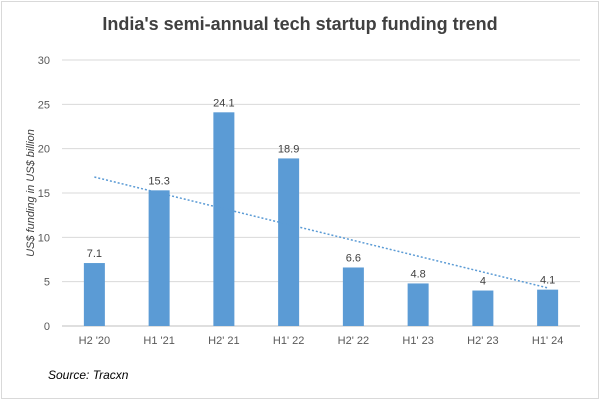 The height and width of the screenshot is (400, 600). I want to click on x-tick-label: H2' 22, so click(353, 341).